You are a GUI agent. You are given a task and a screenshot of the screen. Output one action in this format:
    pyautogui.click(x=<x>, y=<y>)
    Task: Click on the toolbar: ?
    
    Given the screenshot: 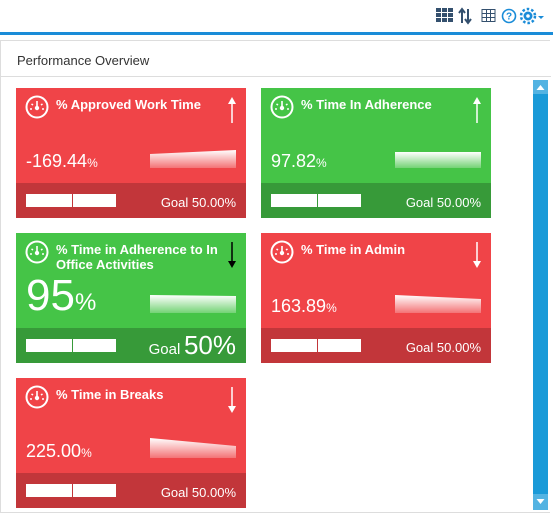 What is the action you would take?
    pyautogui.click(x=276, y=16)
    